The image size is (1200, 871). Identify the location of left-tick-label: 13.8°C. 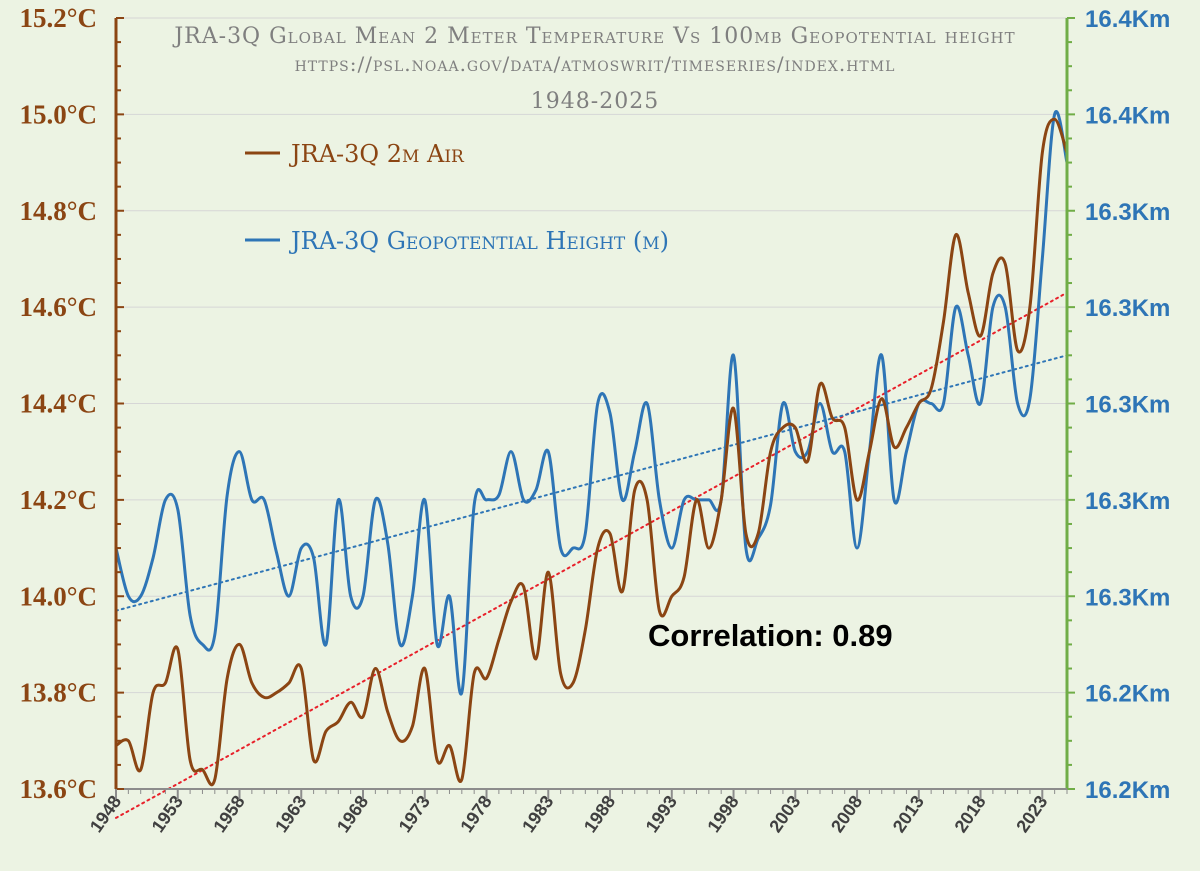
(58, 693).